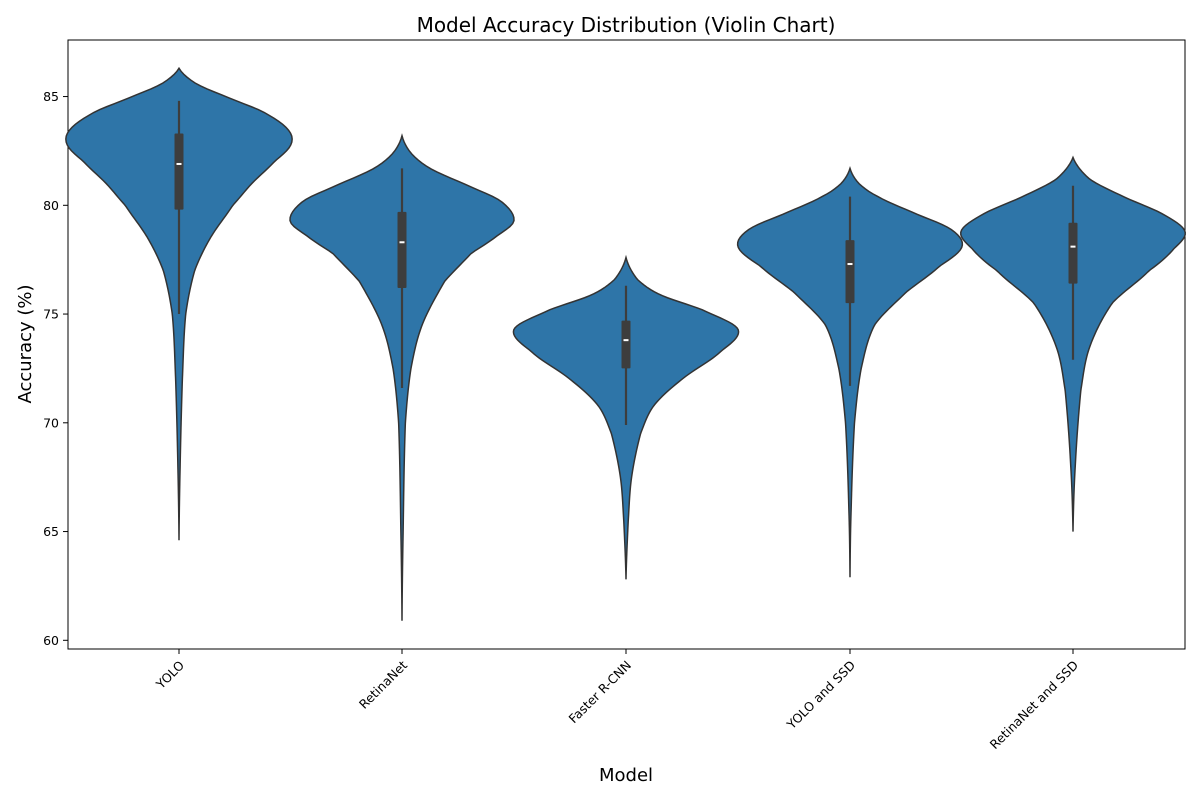  What do you see at coordinates (51, 422) in the screenshot?
I see `y-tick-label: 70` at bounding box center [51, 422].